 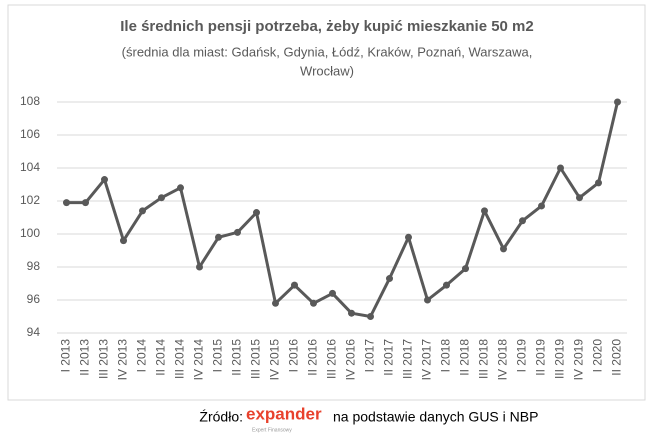 I want to click on x-tick-label: IV 2016, so click(x=351, y=360).